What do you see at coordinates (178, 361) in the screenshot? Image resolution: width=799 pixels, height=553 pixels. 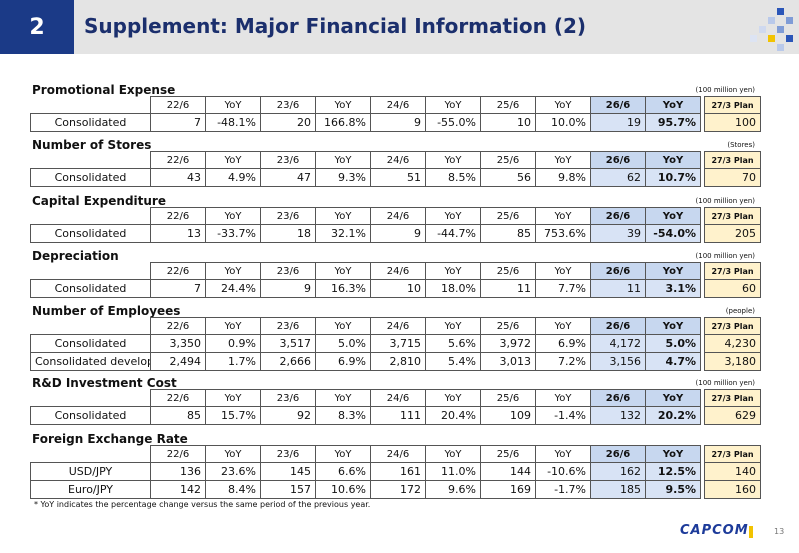 I see `value-cell: 2,494` at bounding box center [178, 361].